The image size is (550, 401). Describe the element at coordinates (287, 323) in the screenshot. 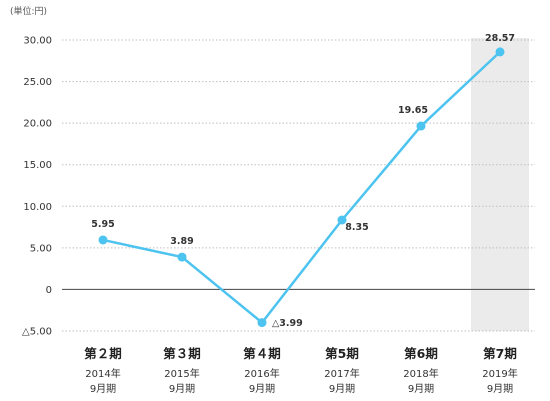

I see `data-label: △3.99` at that location.